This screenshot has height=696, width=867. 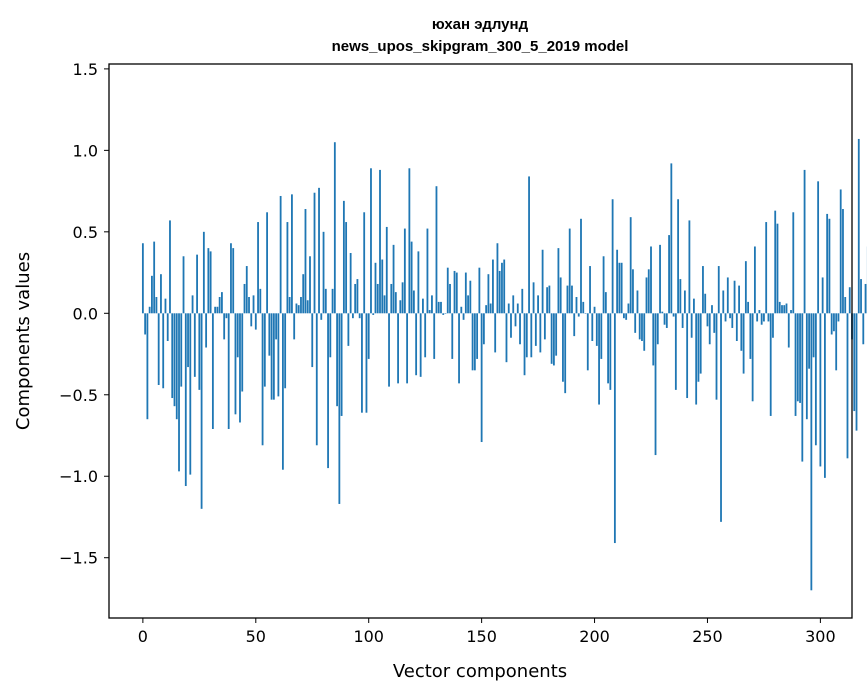 I want to click on x-axis-label: Vector components, so click(x=480, y=671).